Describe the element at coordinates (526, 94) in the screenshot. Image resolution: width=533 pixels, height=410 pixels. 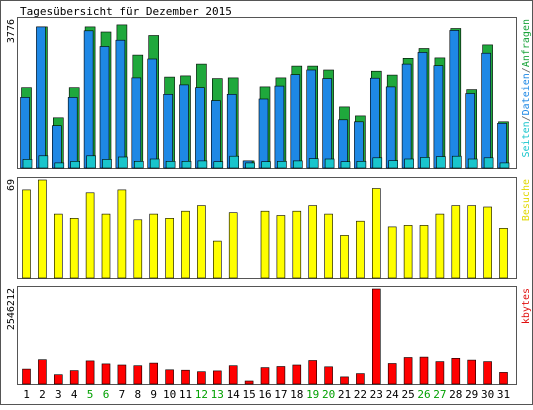
I see `legend-part-top-2: Dateien` at that location.